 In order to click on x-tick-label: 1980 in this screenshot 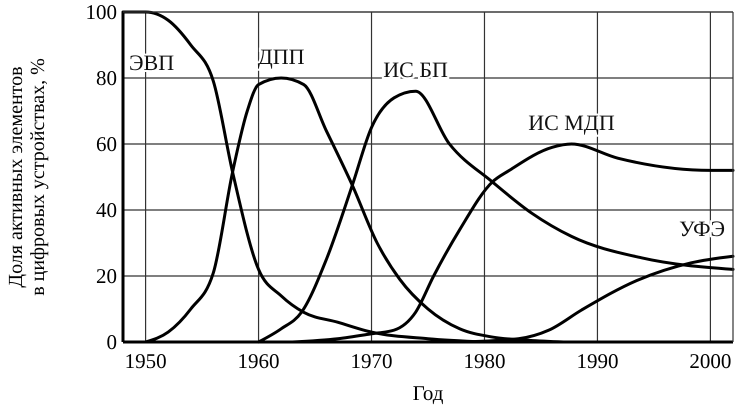, I will do `click(484, 361)`.